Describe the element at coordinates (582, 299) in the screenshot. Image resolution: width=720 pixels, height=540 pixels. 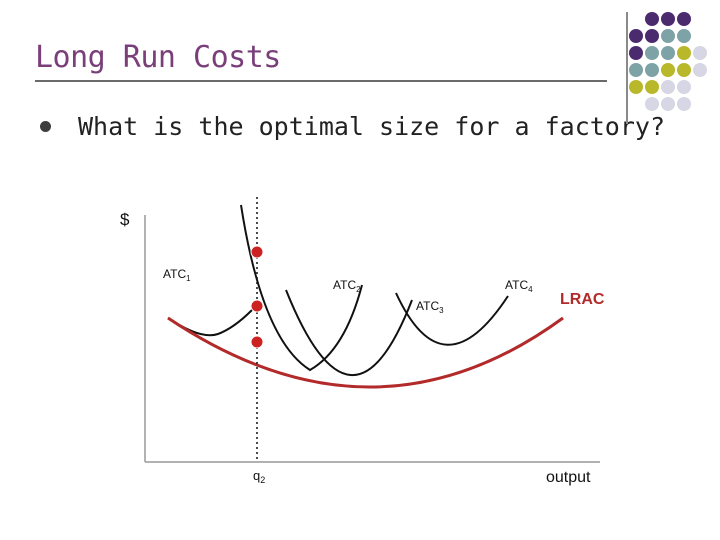
I see `lrac-label: LRAC` at that location.